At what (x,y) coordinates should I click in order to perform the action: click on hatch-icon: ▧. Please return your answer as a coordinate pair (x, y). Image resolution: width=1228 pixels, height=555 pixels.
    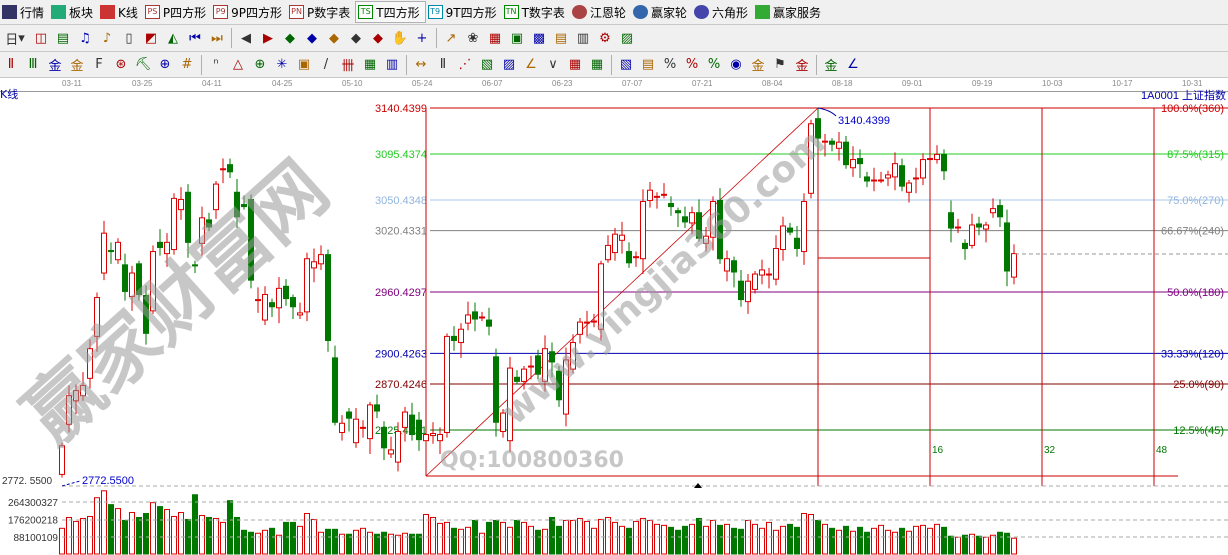
    Looking at the image, I should click on (626, 64).